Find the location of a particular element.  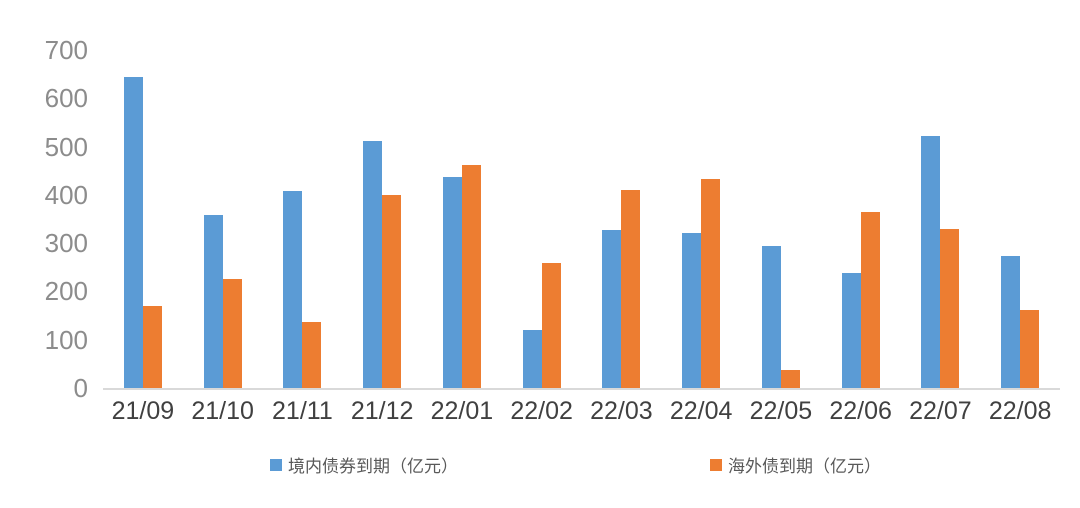

x-axis-label: 21/12 is located at coordinates (382, 411).